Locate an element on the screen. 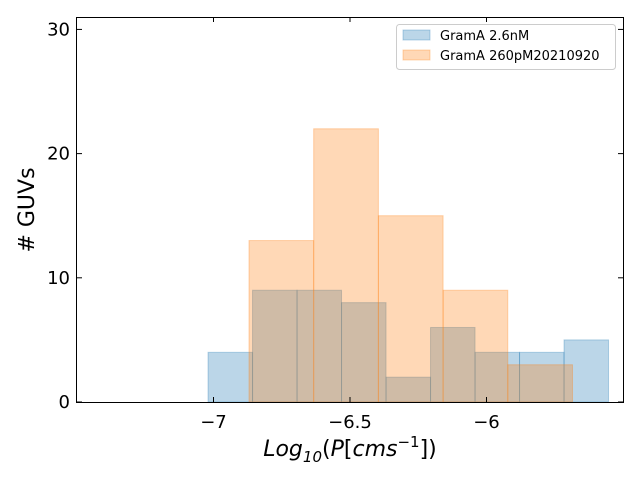  x-axis-label: Log10(P[cms−1]) is located at coordinates (350, 449).